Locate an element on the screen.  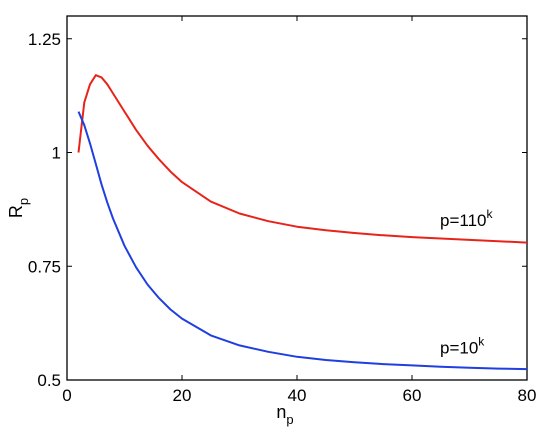
series-label: p=10k is located at coordinates (462, 346).